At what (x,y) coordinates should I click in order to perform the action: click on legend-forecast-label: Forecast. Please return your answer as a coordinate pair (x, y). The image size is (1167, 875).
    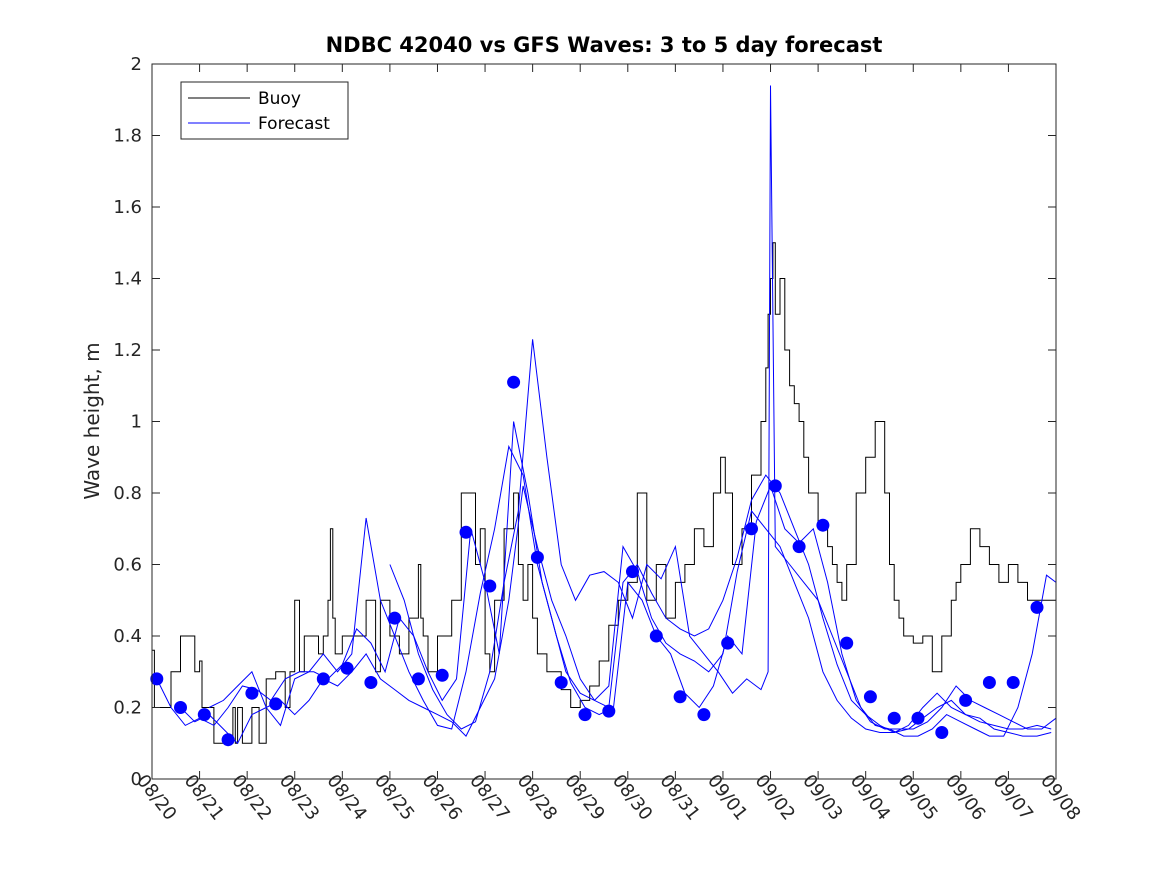
    Looking at the image, I should click on (294, 124).